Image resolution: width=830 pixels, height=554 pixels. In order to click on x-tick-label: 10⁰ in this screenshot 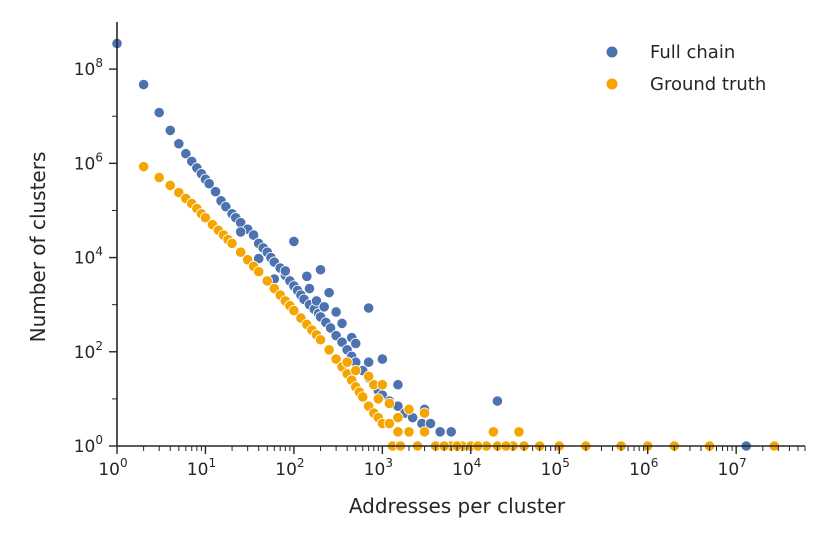, I will do `click(112, 468)`.